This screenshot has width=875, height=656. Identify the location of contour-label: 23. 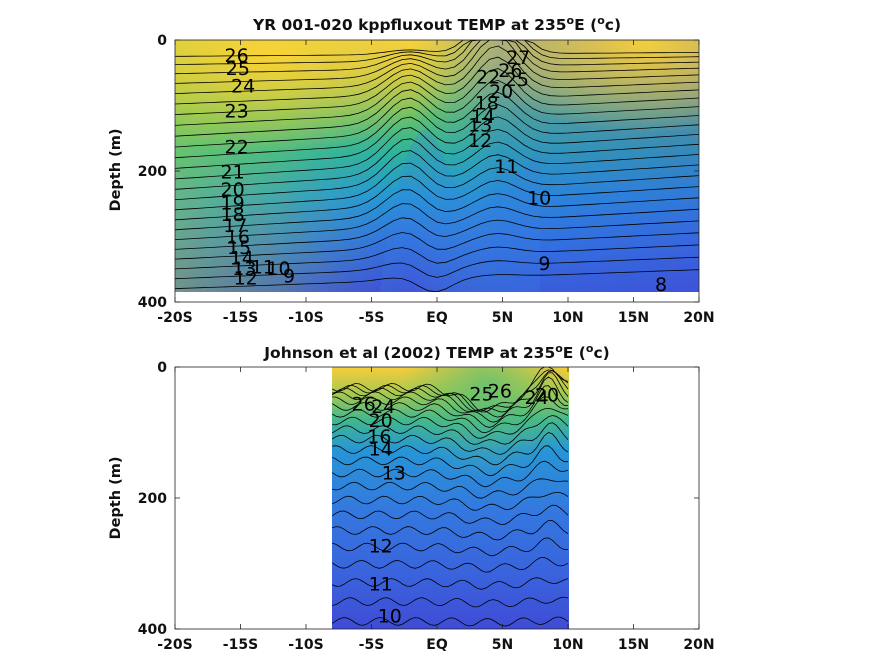
(237, 112).